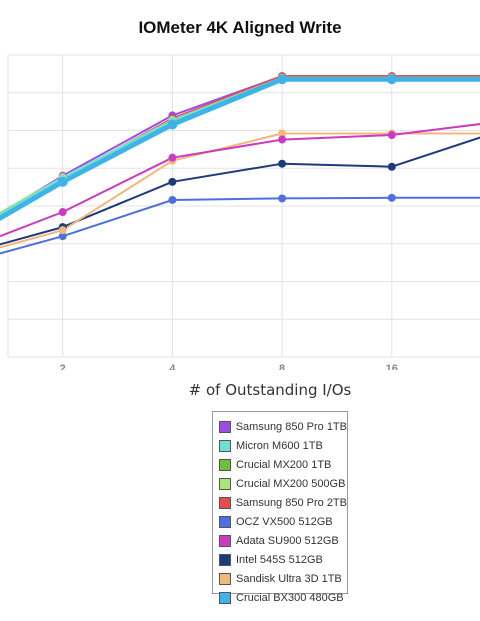 This screenshot has width=480, height=621. I want to click on x-tick-label: 4, so click(172, 366).